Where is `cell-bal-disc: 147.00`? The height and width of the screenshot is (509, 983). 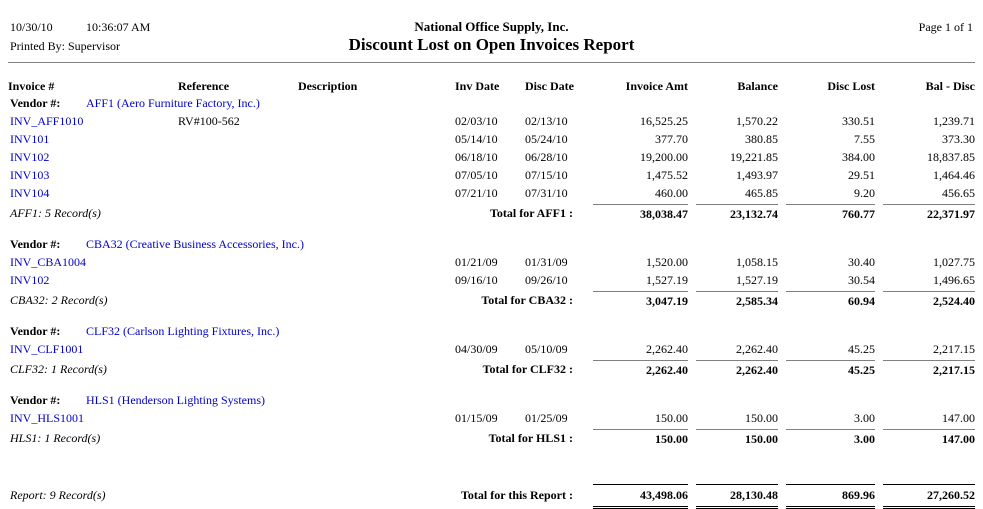
cell-bal-disc: 147.00 is located at coordinates (958, 418).